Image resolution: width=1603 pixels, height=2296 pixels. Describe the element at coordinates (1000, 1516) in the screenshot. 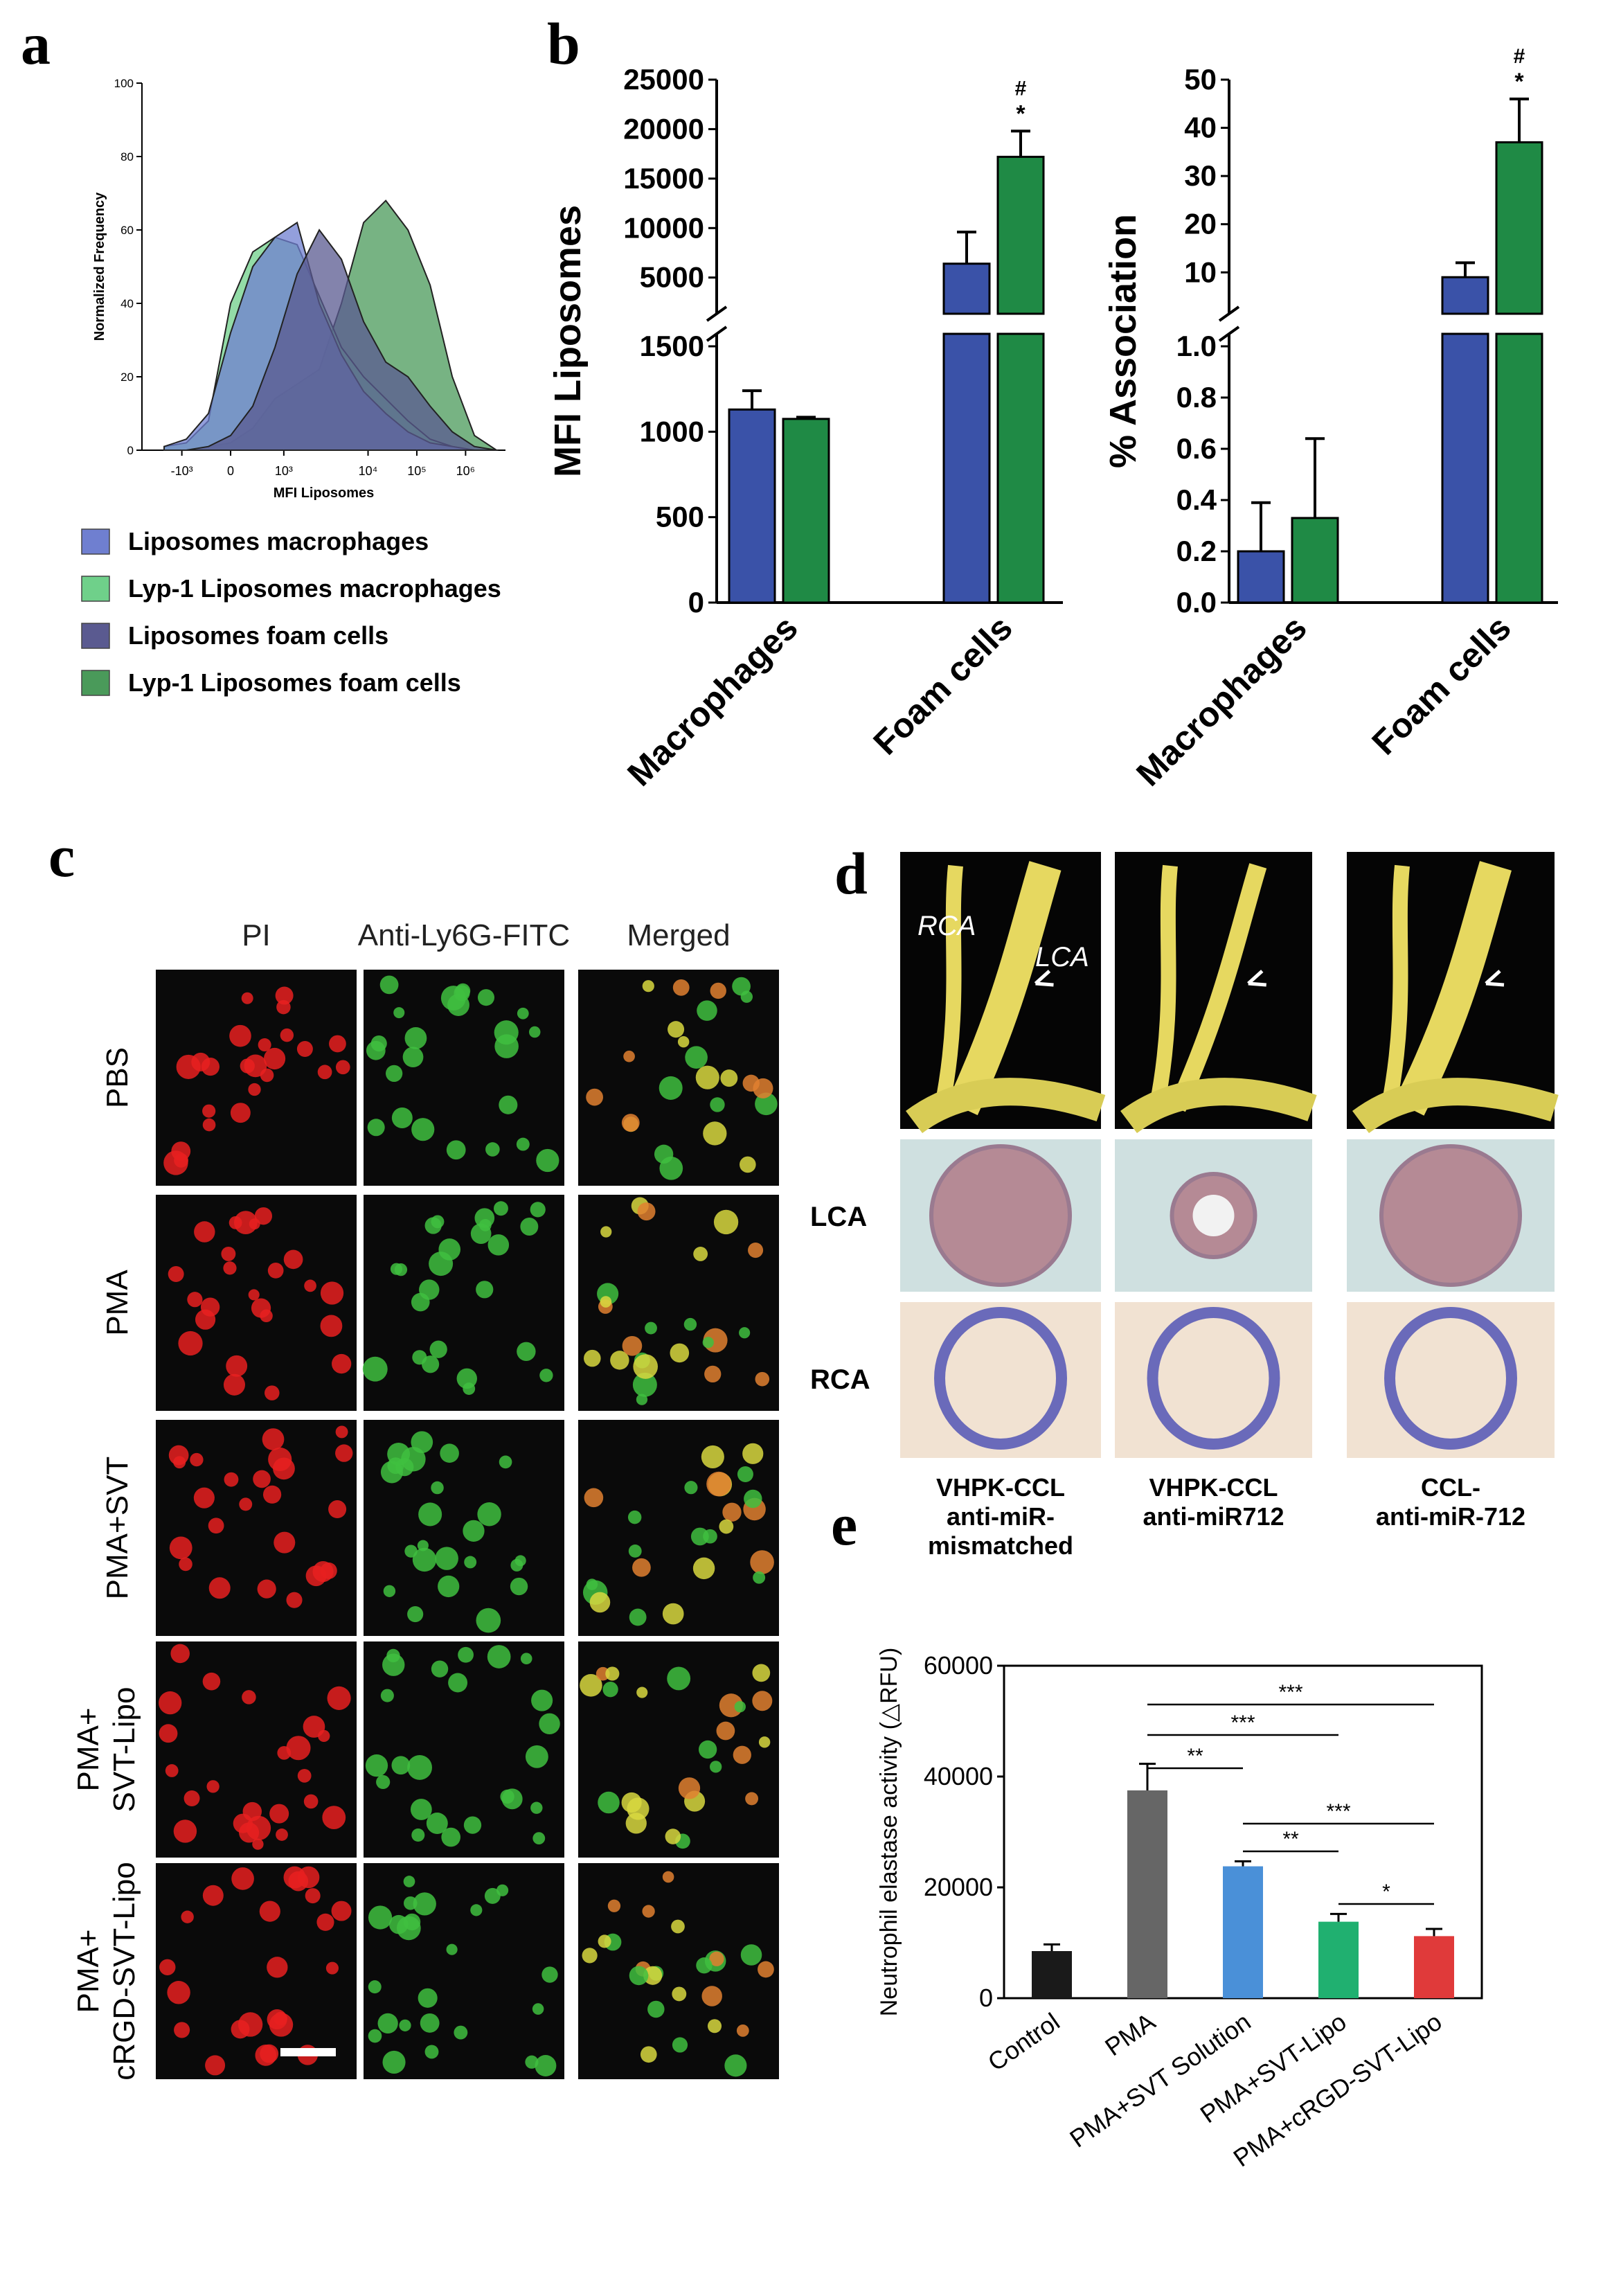

I see `column-label: VHPK-CCL anti-miR-mismatched` at that location.